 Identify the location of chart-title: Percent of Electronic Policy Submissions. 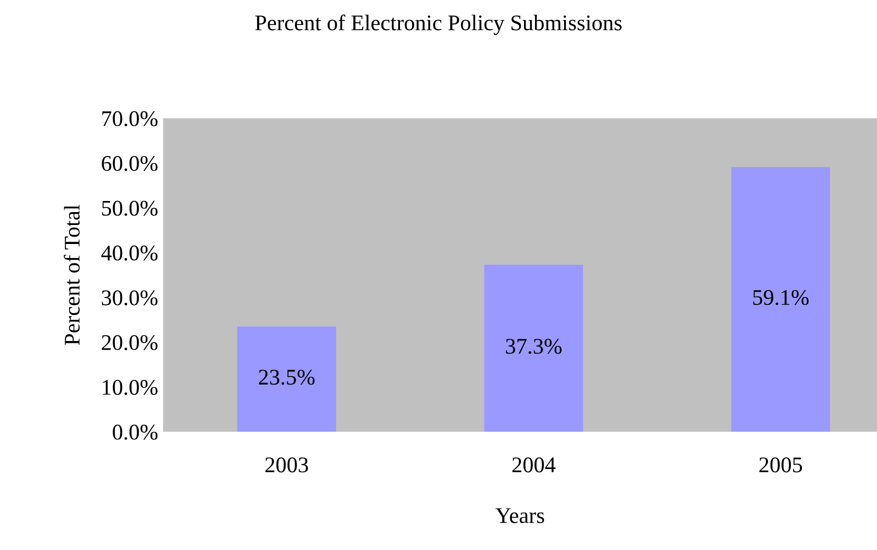
(438, 24).